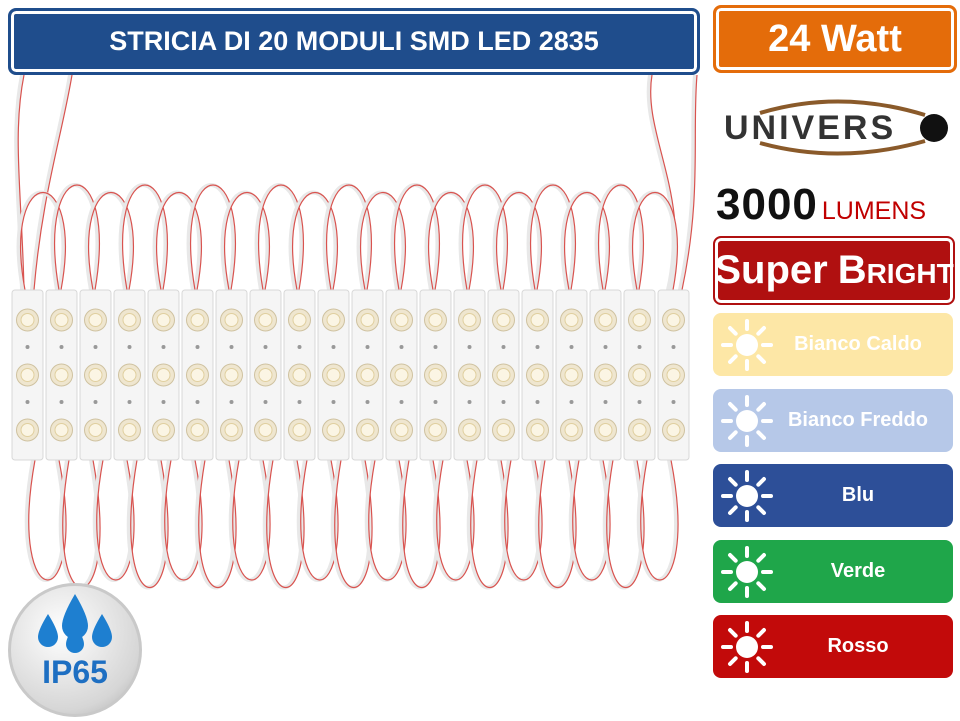  Describe the element at coordinates (833, 571) in the screenshot. I see `color-option: Verde` at that location.